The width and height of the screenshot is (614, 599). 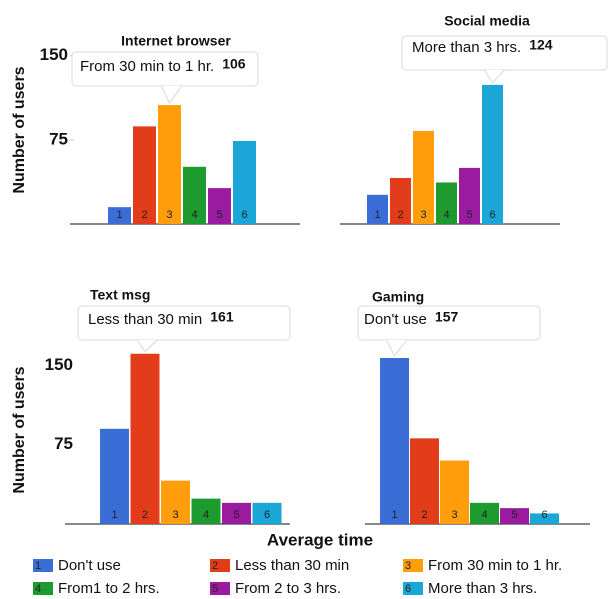 I want to click on callout-value: 157, so click(x=447, y=317).